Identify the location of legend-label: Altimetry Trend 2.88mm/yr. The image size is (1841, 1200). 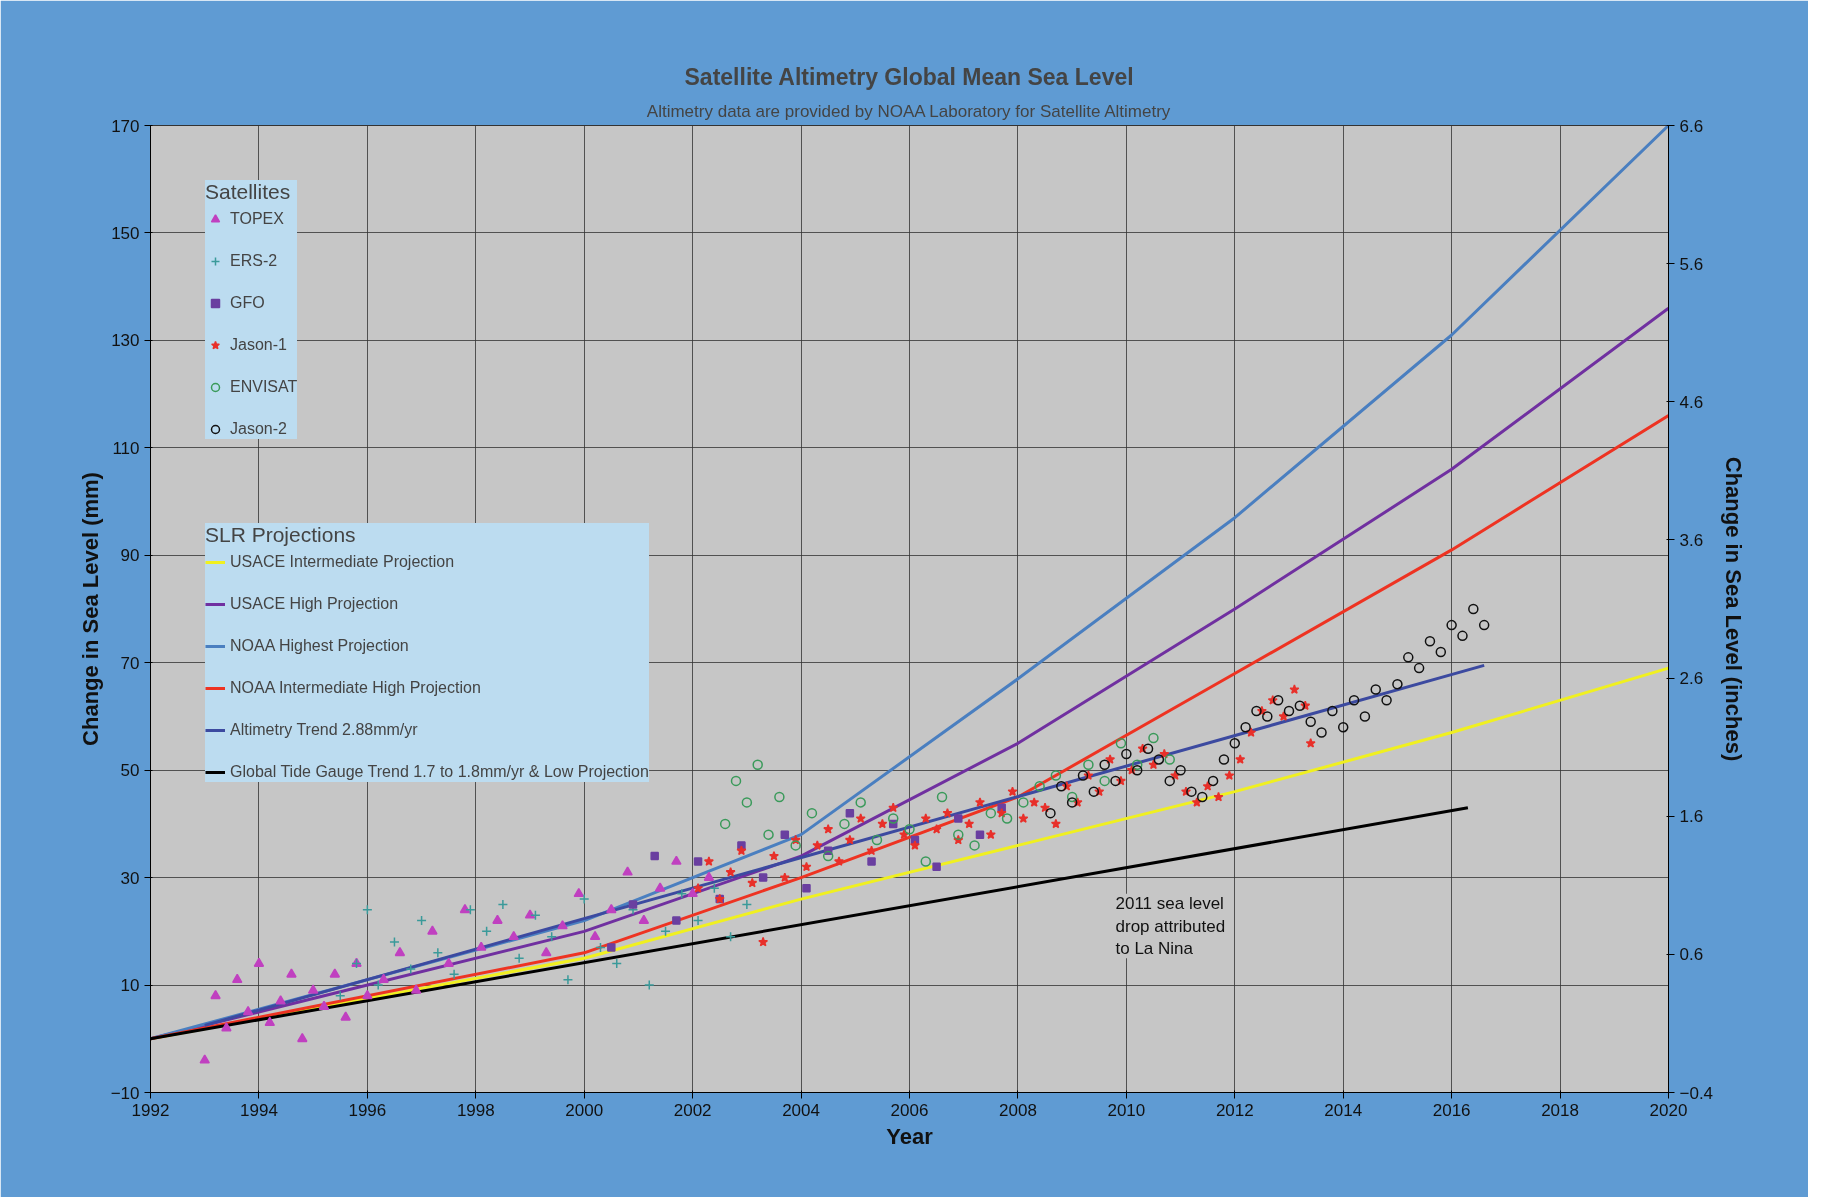
(324, 730).